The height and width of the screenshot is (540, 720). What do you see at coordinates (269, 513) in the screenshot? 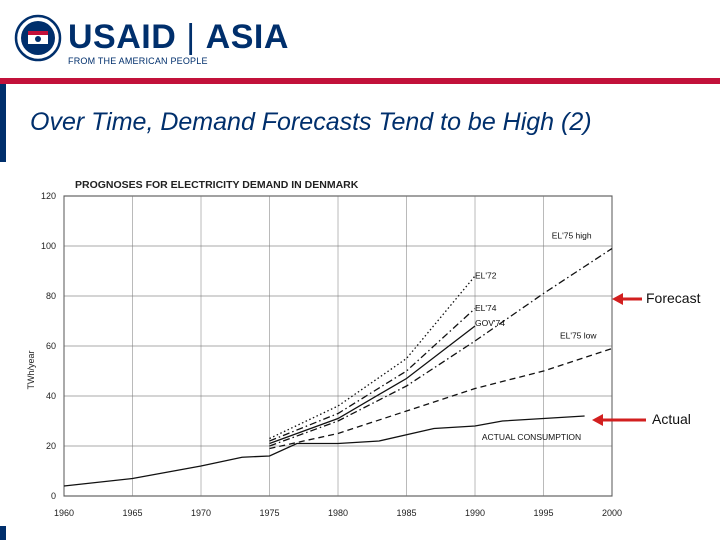
I see `x-tick-label: 1975` at bounding box center [269, 513].